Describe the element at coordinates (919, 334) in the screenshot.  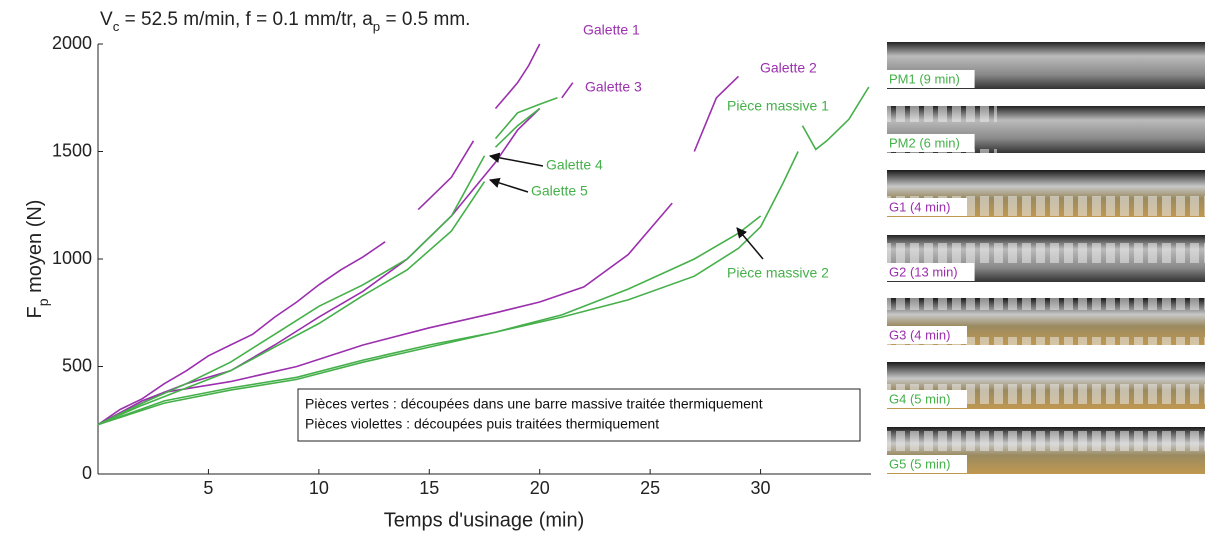
I see `photo-label: G3 (4 min)` at that location.